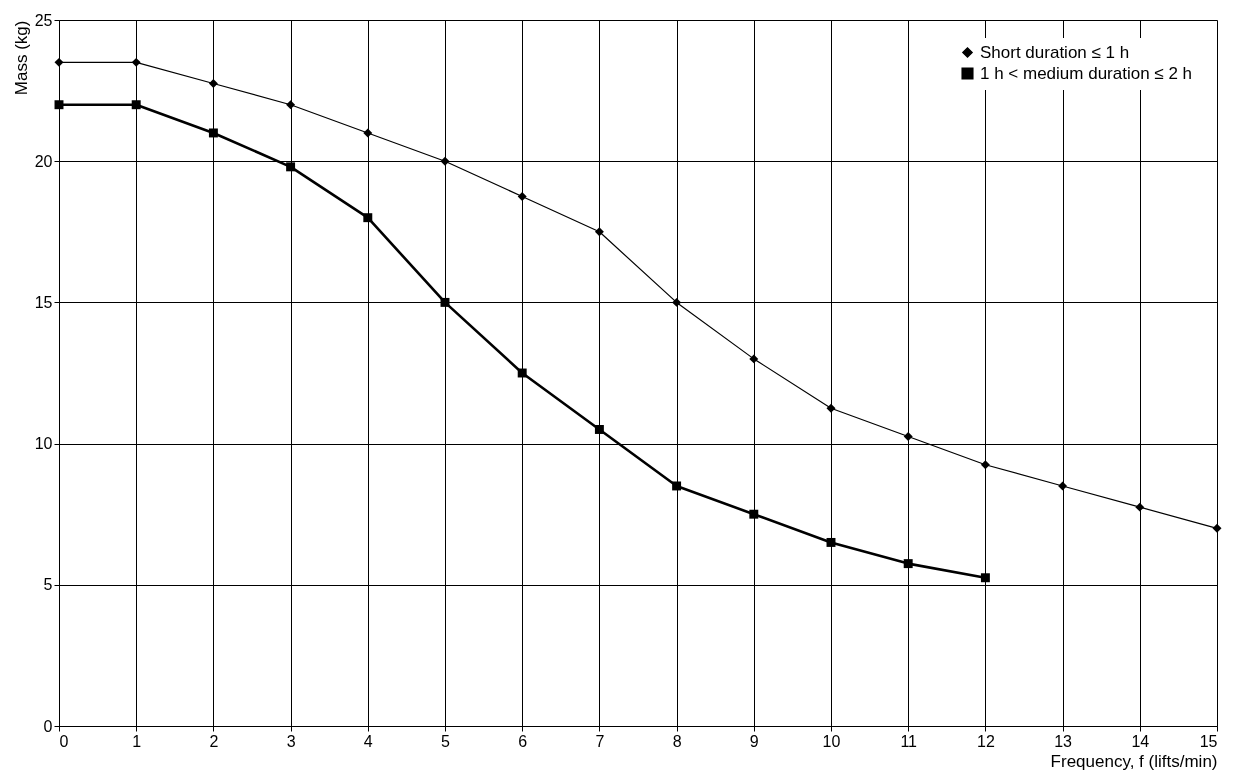 Image resolution: width=1234 pixels, height=781 pixels. Describe the element at coordinates (368, 741) in the screenshot. I see `x-tick-label: 4` at that location.